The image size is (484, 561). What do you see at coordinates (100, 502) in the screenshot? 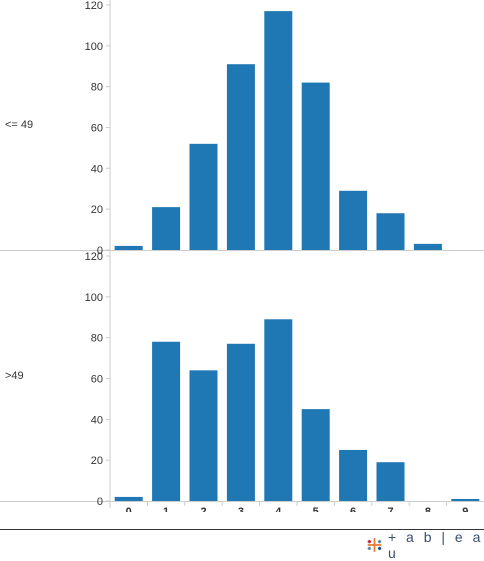
I see `panel-1-ytick-label: 0` at bounding box center [100, 502].